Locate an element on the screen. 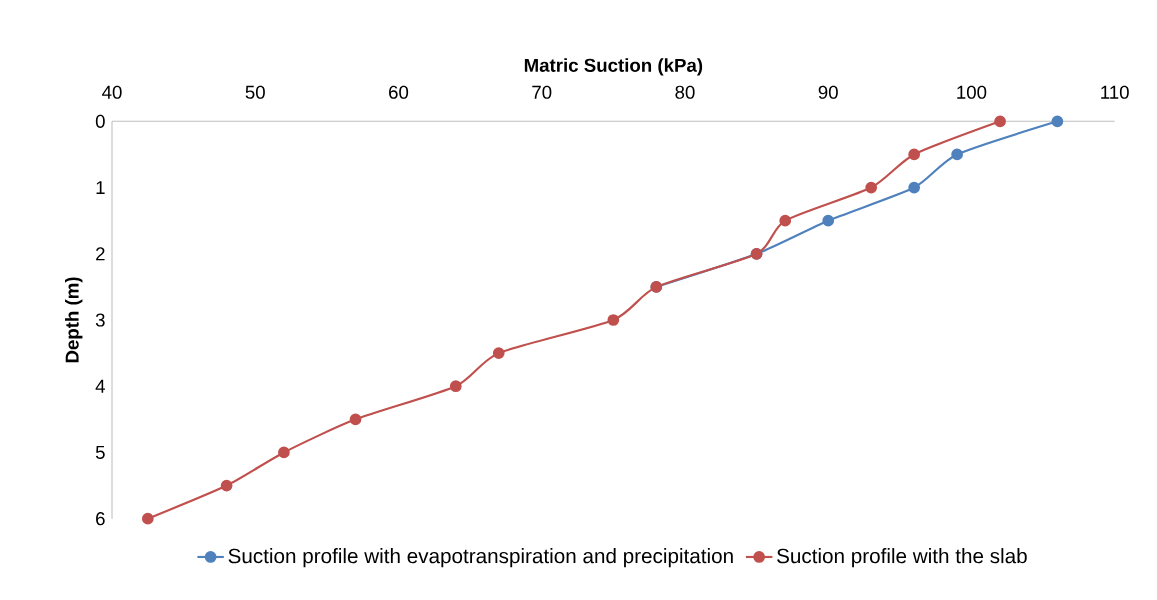  y-tick-label: 3 is located at coordinates (100, 320).